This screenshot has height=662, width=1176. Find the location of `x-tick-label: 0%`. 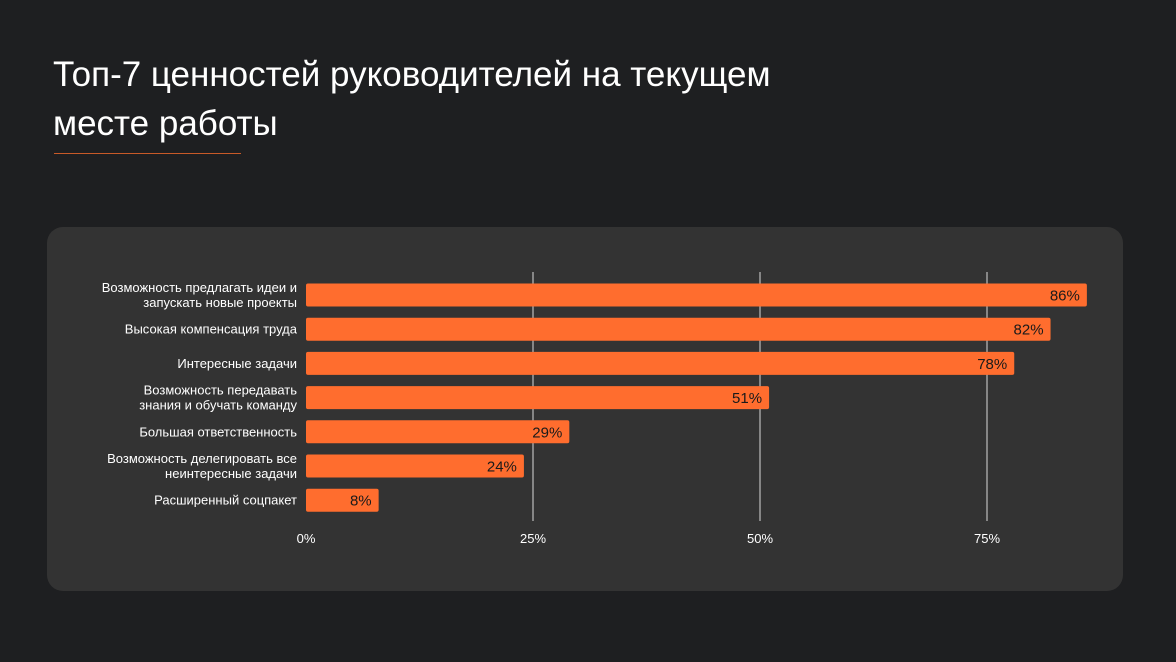

x-tick-label: 0% is located at coordinates (306, 538).